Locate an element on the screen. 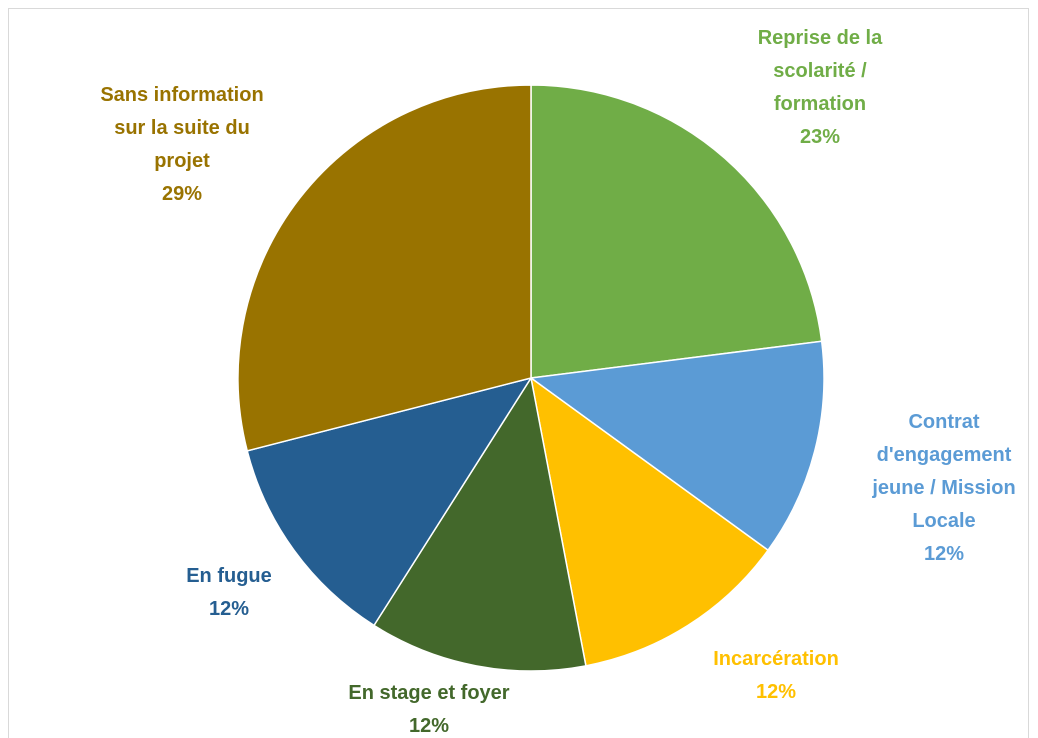  data-label: Reprise de la scolarité / formation 23% is located at coordinates (820, 88).